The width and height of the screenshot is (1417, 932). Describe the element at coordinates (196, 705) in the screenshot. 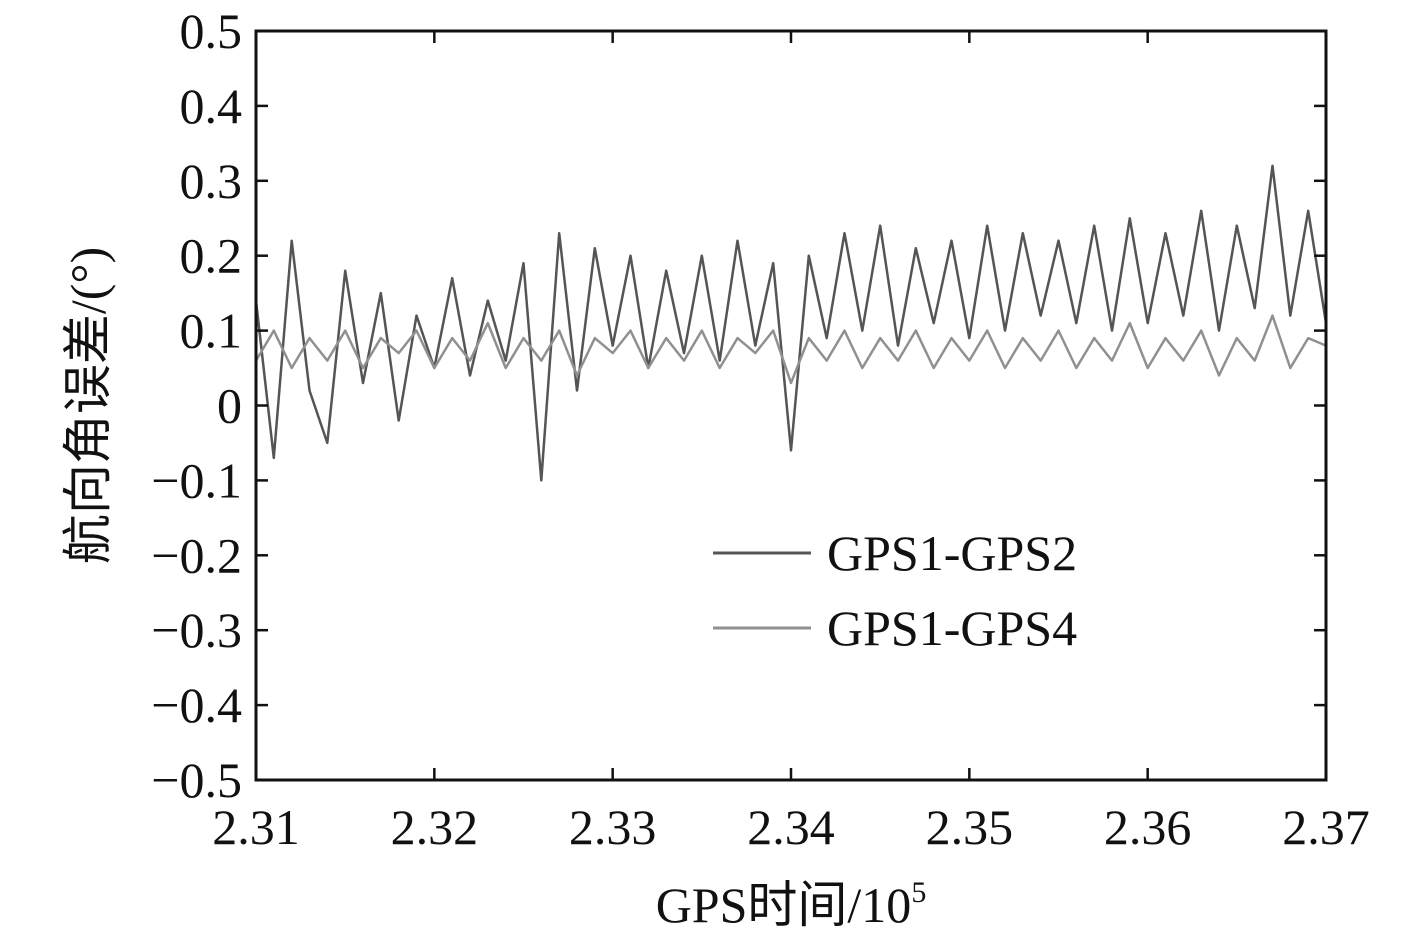

I see `y-tick-label: −0.4` at that location.